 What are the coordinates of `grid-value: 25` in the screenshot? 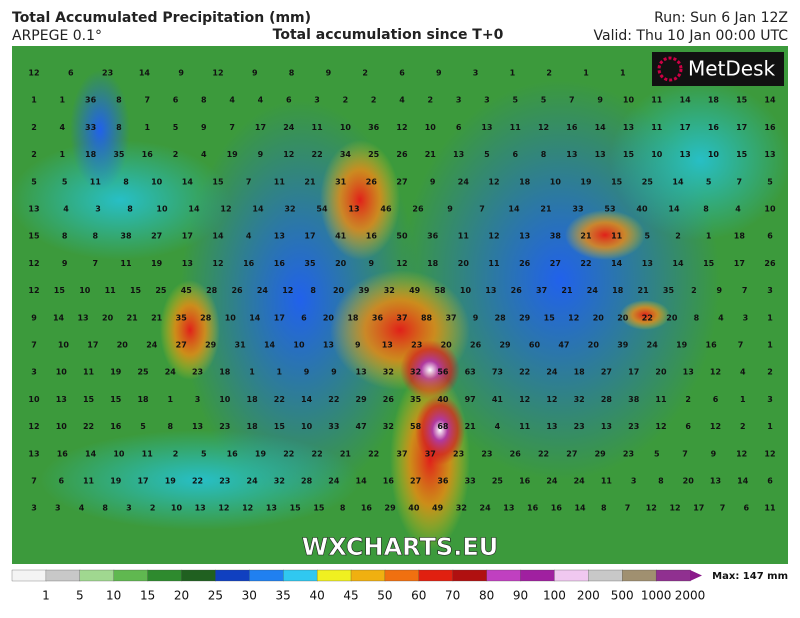 It's located at (161, 290).